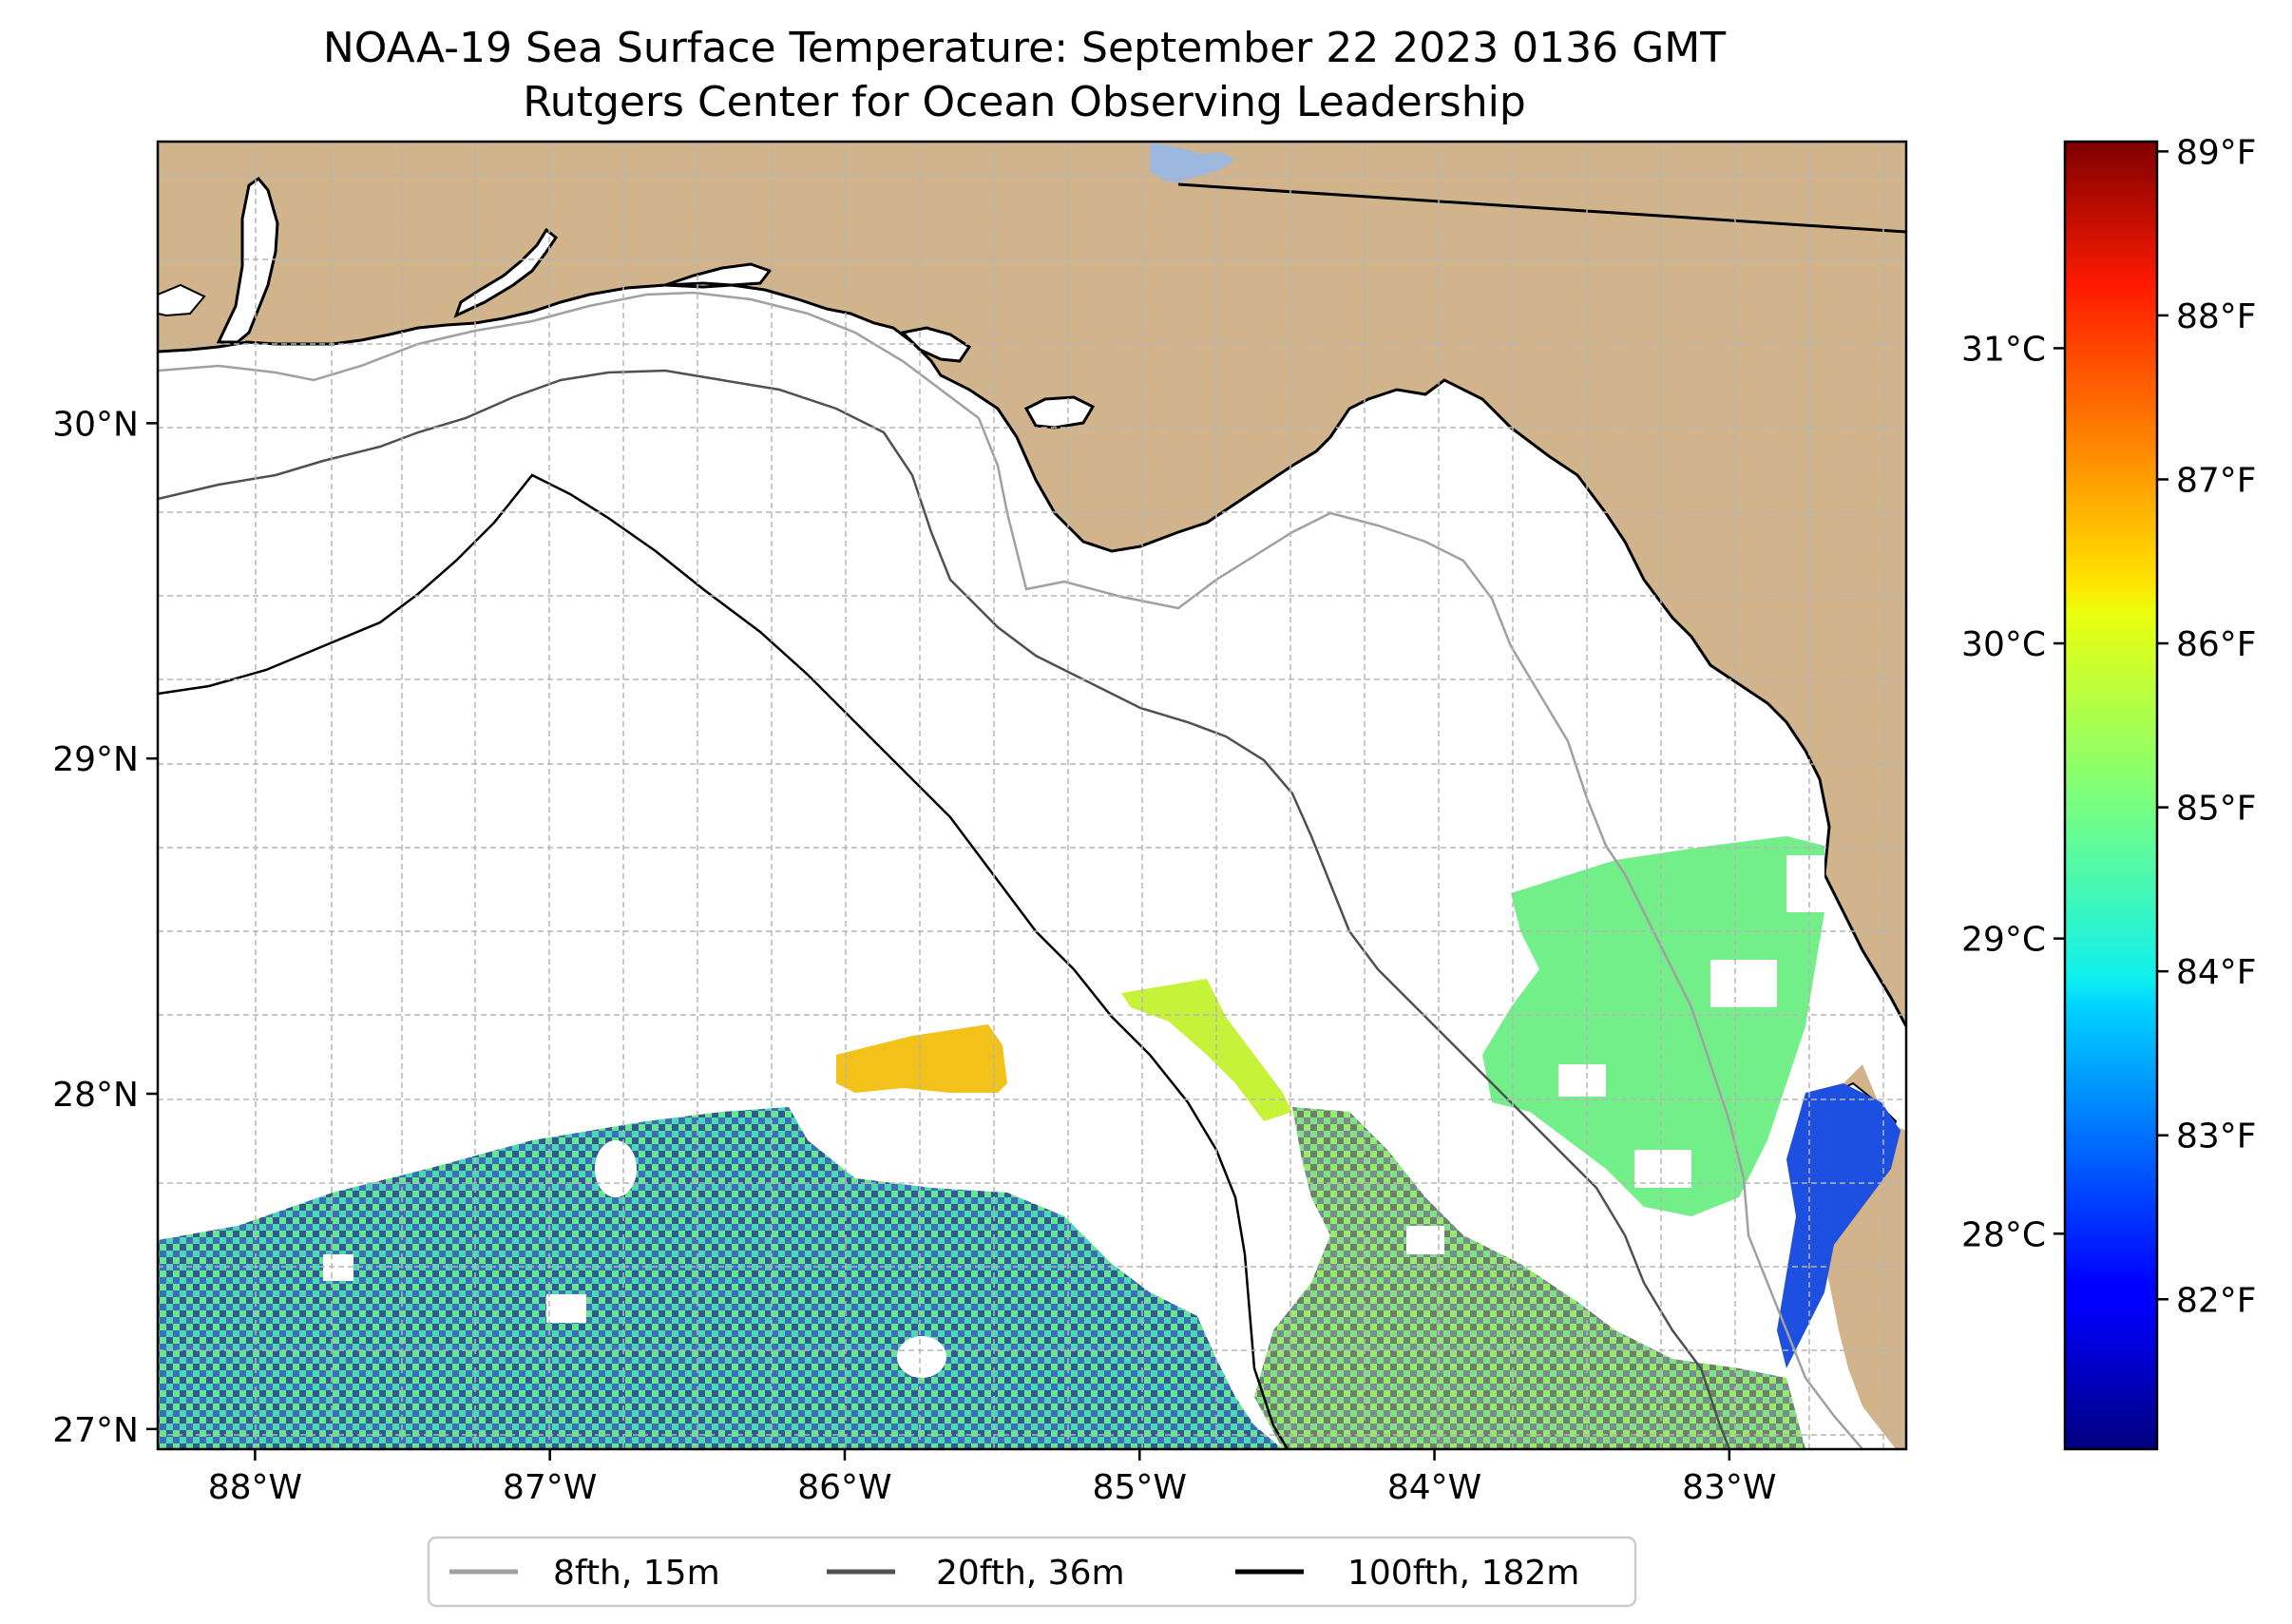  Describe the element at coordinates (2216, 152) in the screenshot. I see `fahrenheit-tick-label: 89°F` at that location.